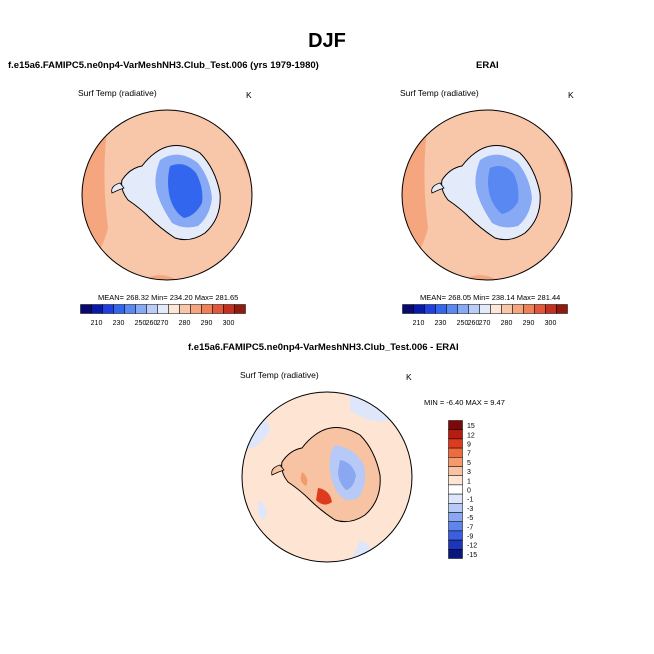 Image resolution: width=654 pixels, height=654 pixels. Describe the element at coordinates (485, 315) in the screenshot. I see `panel-2-colorbar: 210 230 250 260 270 280 290 300` at that location.